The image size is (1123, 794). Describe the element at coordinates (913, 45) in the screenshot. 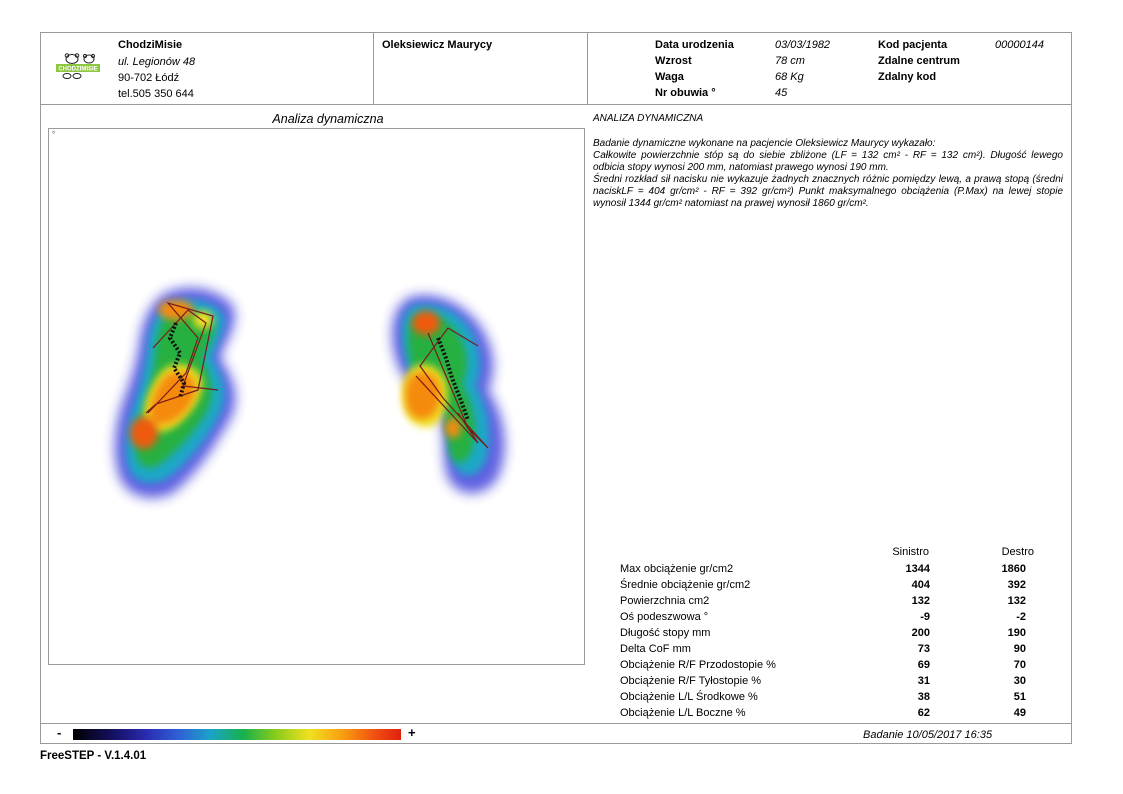

I see `patient-code-label: Kod pacjenta` at that location.